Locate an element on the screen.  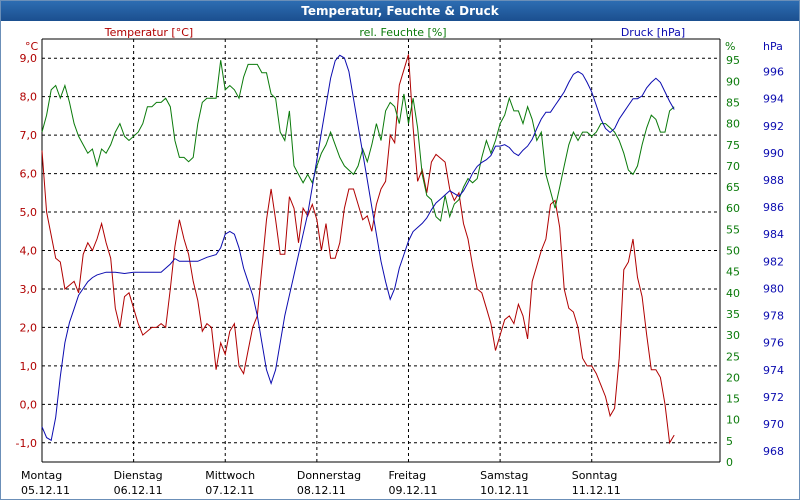
pressure-tick-label: 996 is located at coordinates (773, 72).